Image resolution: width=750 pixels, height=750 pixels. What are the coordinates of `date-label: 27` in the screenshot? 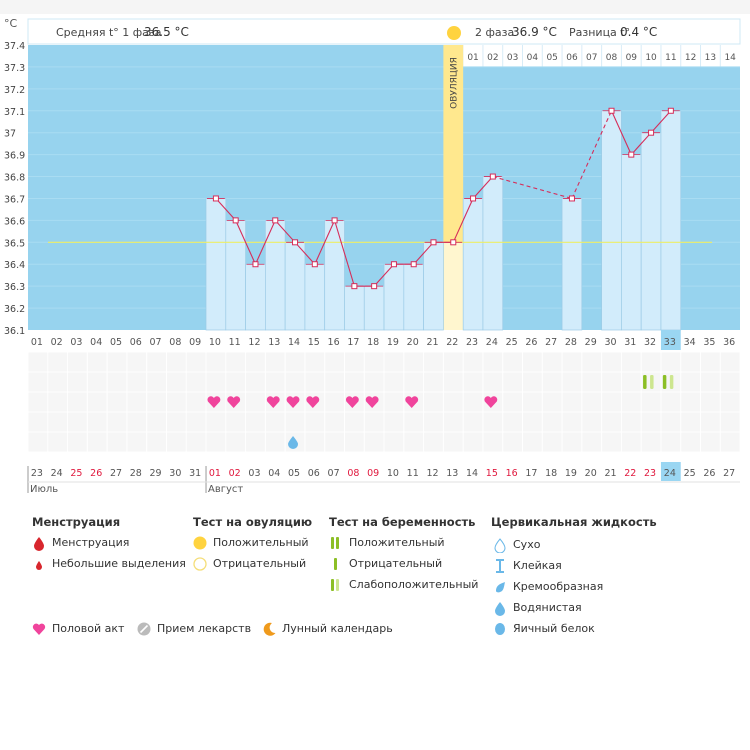 It's located at (729, 473).